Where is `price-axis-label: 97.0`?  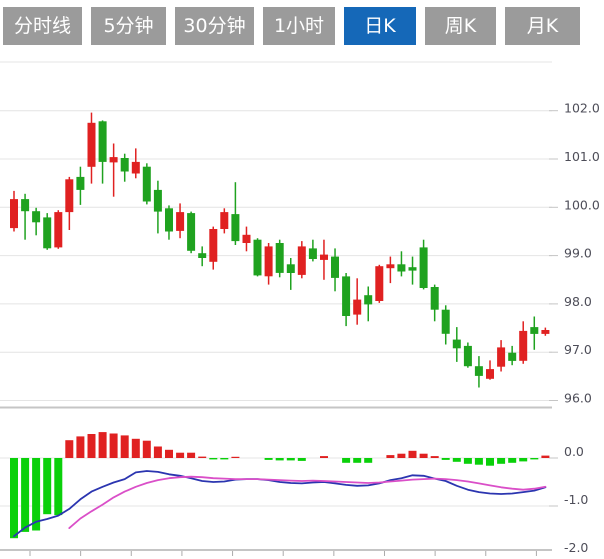 price-axis-label: 97.0 is located at coordinates (578, 349).